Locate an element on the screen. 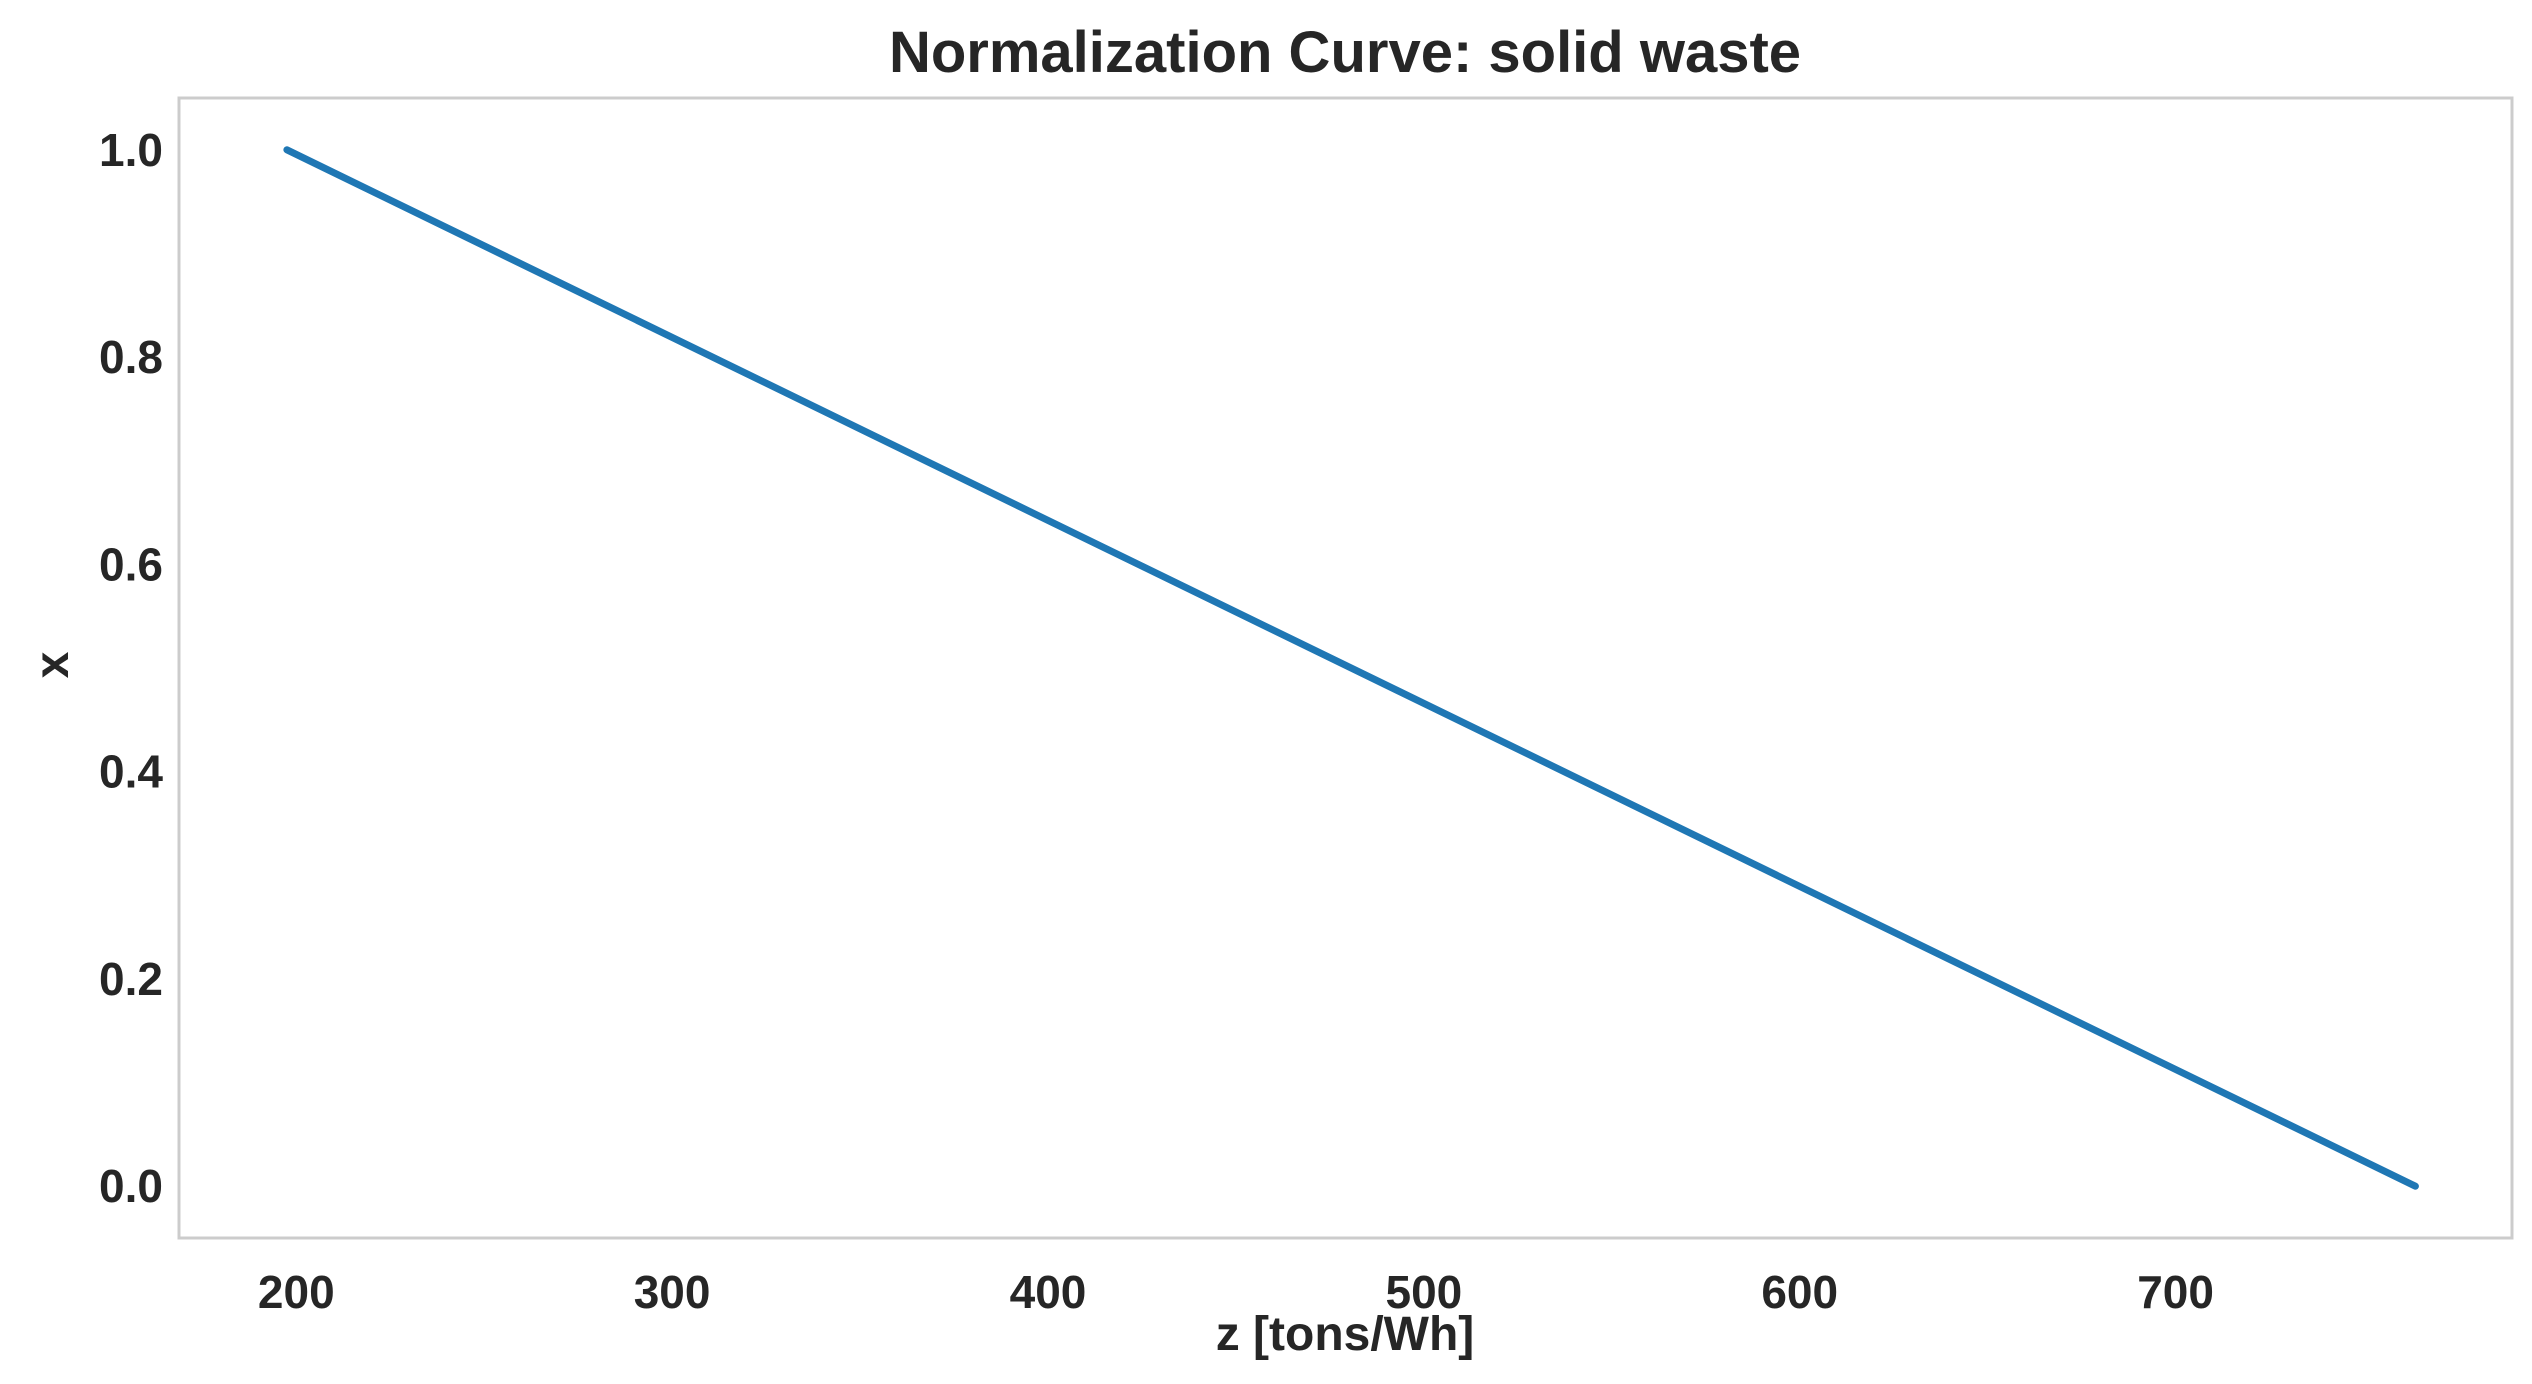 The height and width of the screenshot is (1384, 2532). y-axis-label: x is located at coordinates (52, 664).